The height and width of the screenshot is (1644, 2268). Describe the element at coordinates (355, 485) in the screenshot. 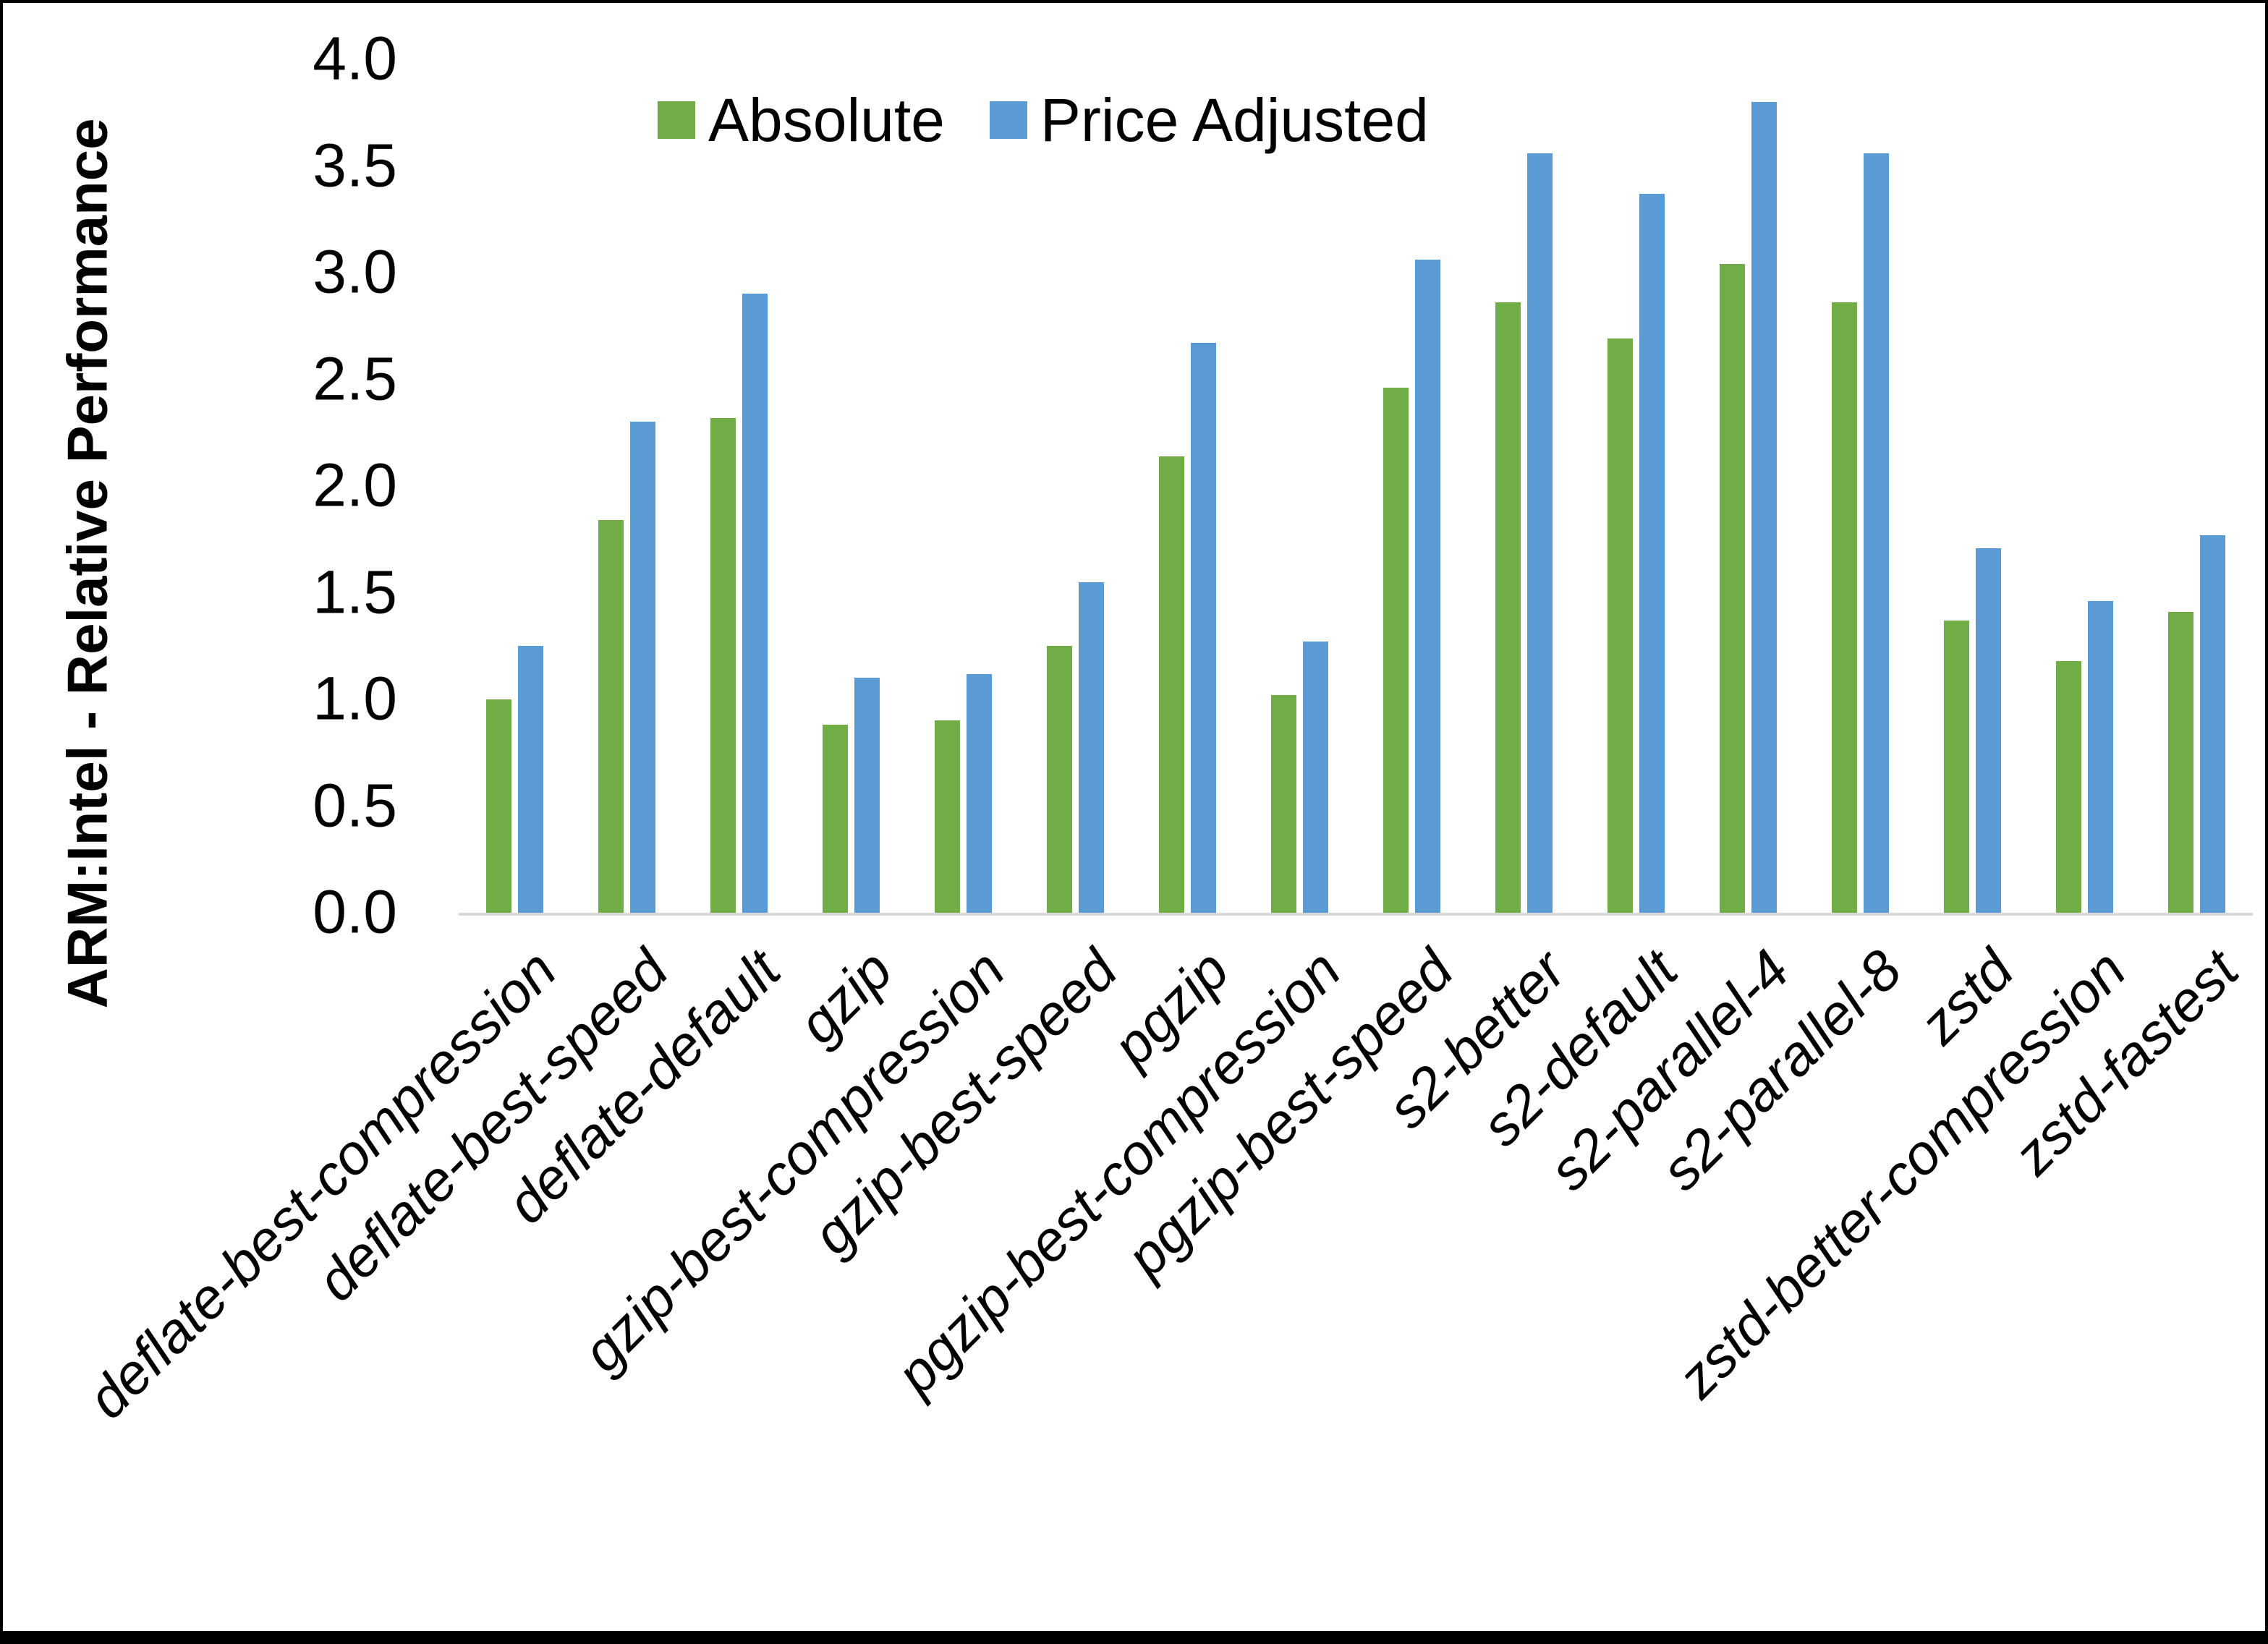

I see `y-tick-label: 2.0` at that location.